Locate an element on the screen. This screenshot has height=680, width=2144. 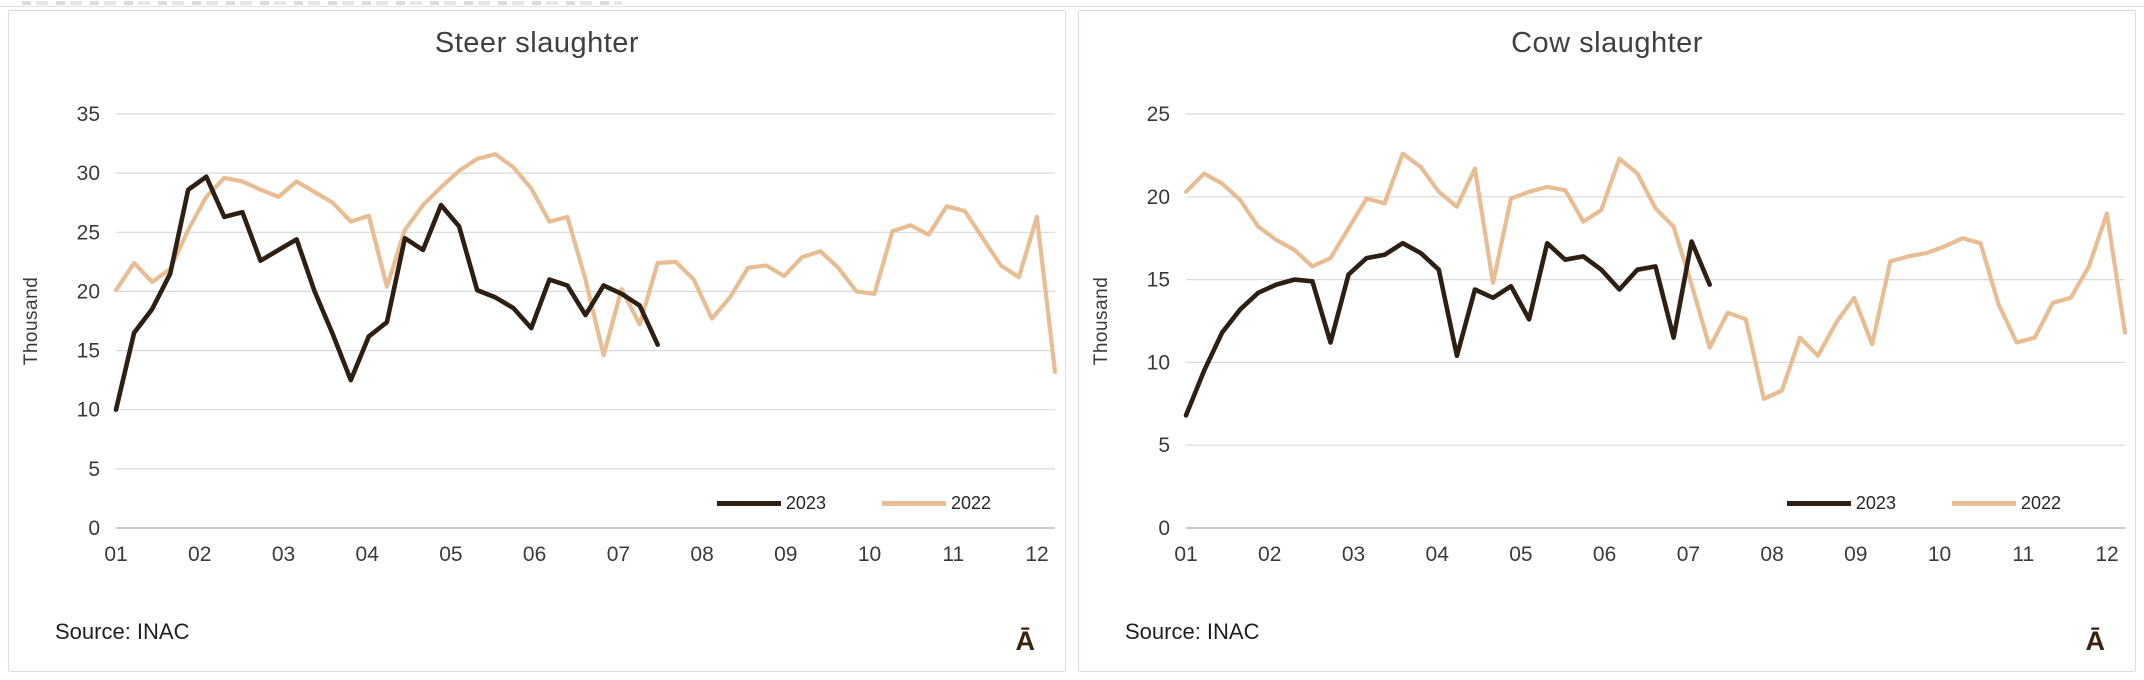
chart-title: Cow slaughter is located at coordinates (1607, 43).